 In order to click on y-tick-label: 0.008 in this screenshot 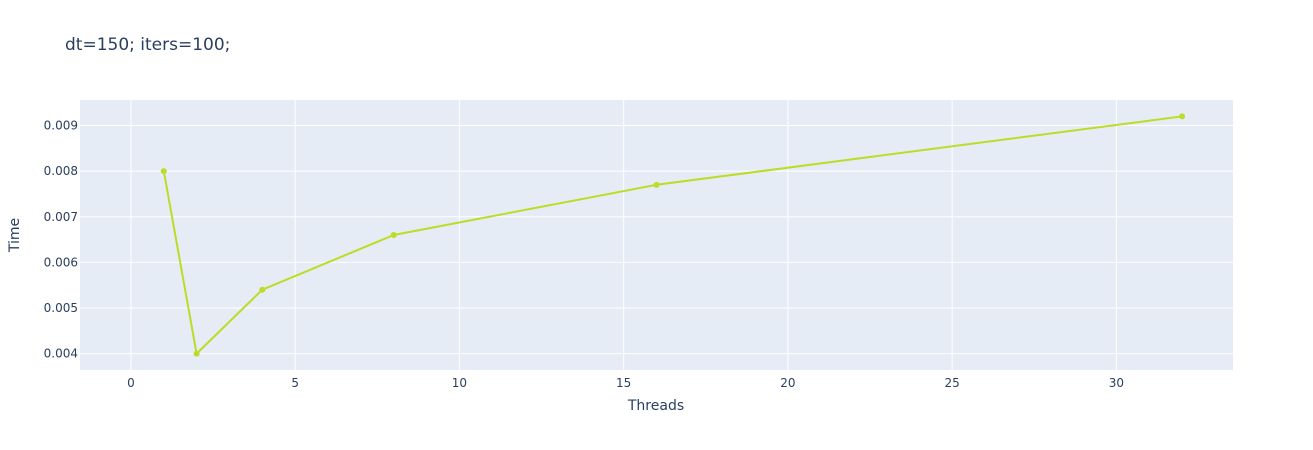, I will do `click(61, 171)`.